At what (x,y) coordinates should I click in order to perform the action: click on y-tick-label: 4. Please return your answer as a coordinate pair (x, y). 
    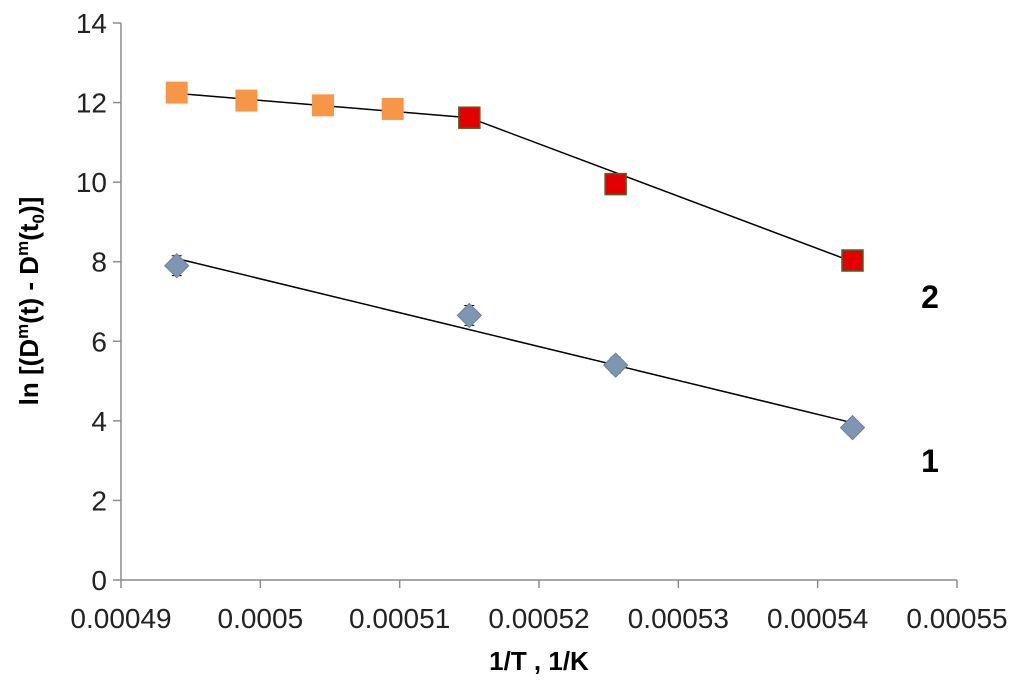
    Looking at the image, I should click on (99, 421).